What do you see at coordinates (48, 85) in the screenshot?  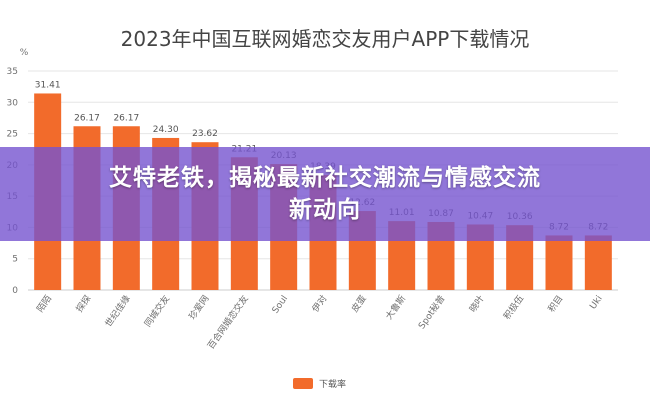 I see `data-label: 31.41` at bounding box center [48, 85].